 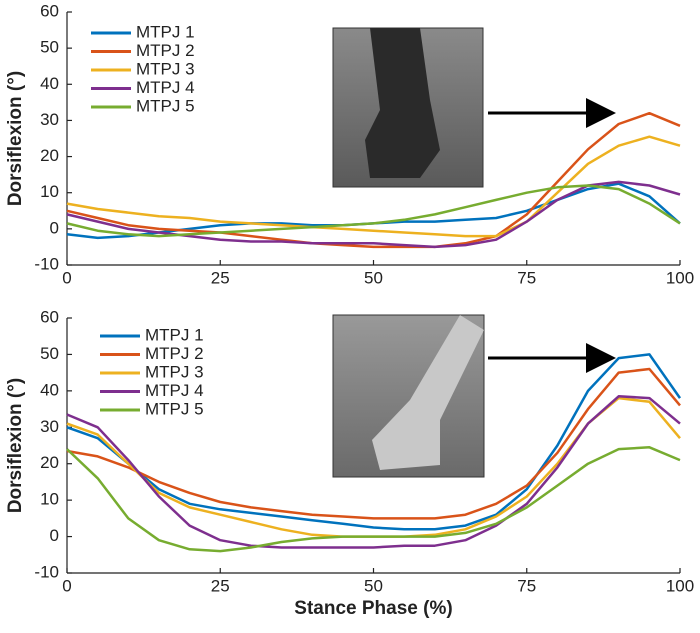 What do you see at coordinates (474, 107) in the screenshot?
I see `photo-top` at bounding box center [474, 107].